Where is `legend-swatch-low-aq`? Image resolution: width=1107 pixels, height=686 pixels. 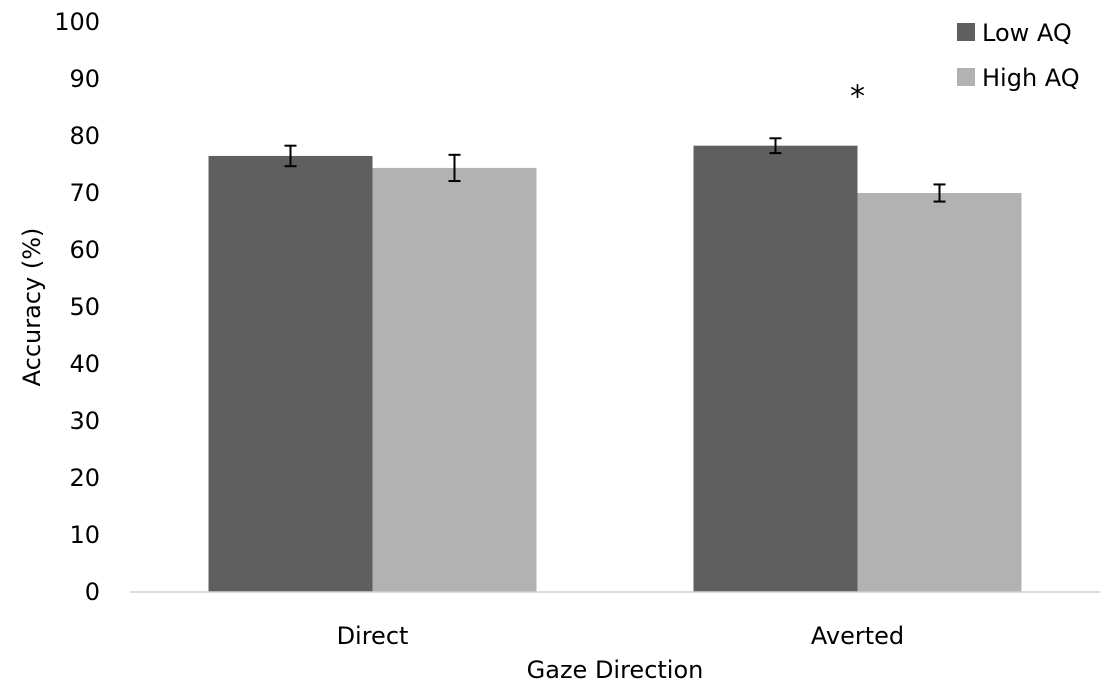
legend-swatch-low-aq is located at coordinates (966, 32).